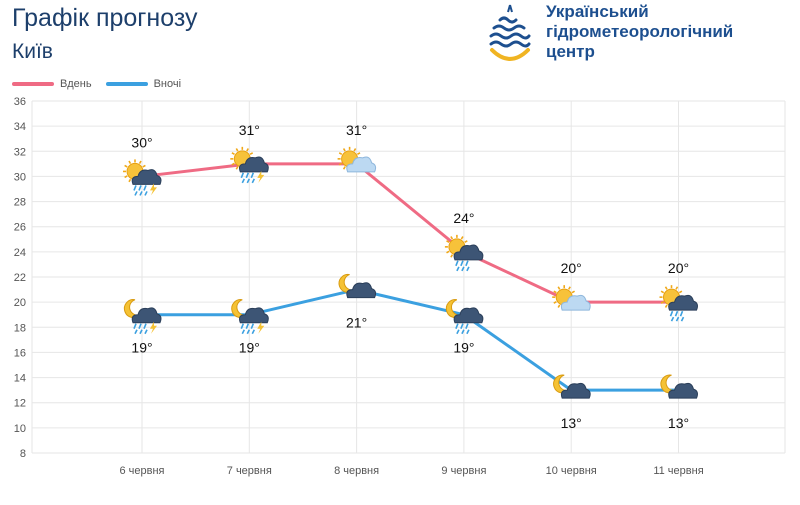 Image resolution: width=800 pixels, height=505 pixels. I want to click on legend-label-night: Вночі, so click(167, 84).